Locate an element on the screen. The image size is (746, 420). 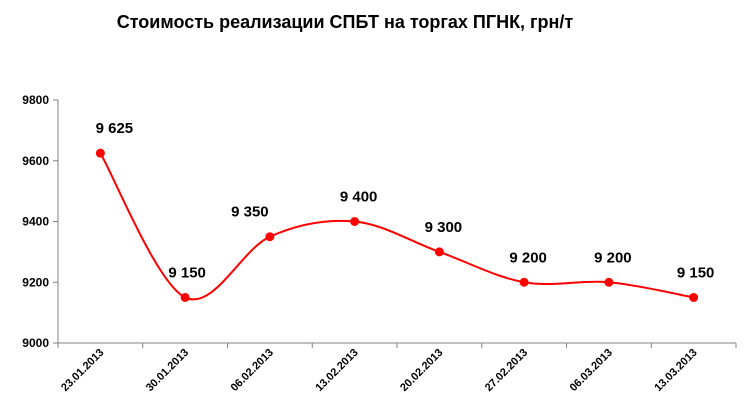
x-tick-label: 13.02.2013 is located at coordinates (336, 370).